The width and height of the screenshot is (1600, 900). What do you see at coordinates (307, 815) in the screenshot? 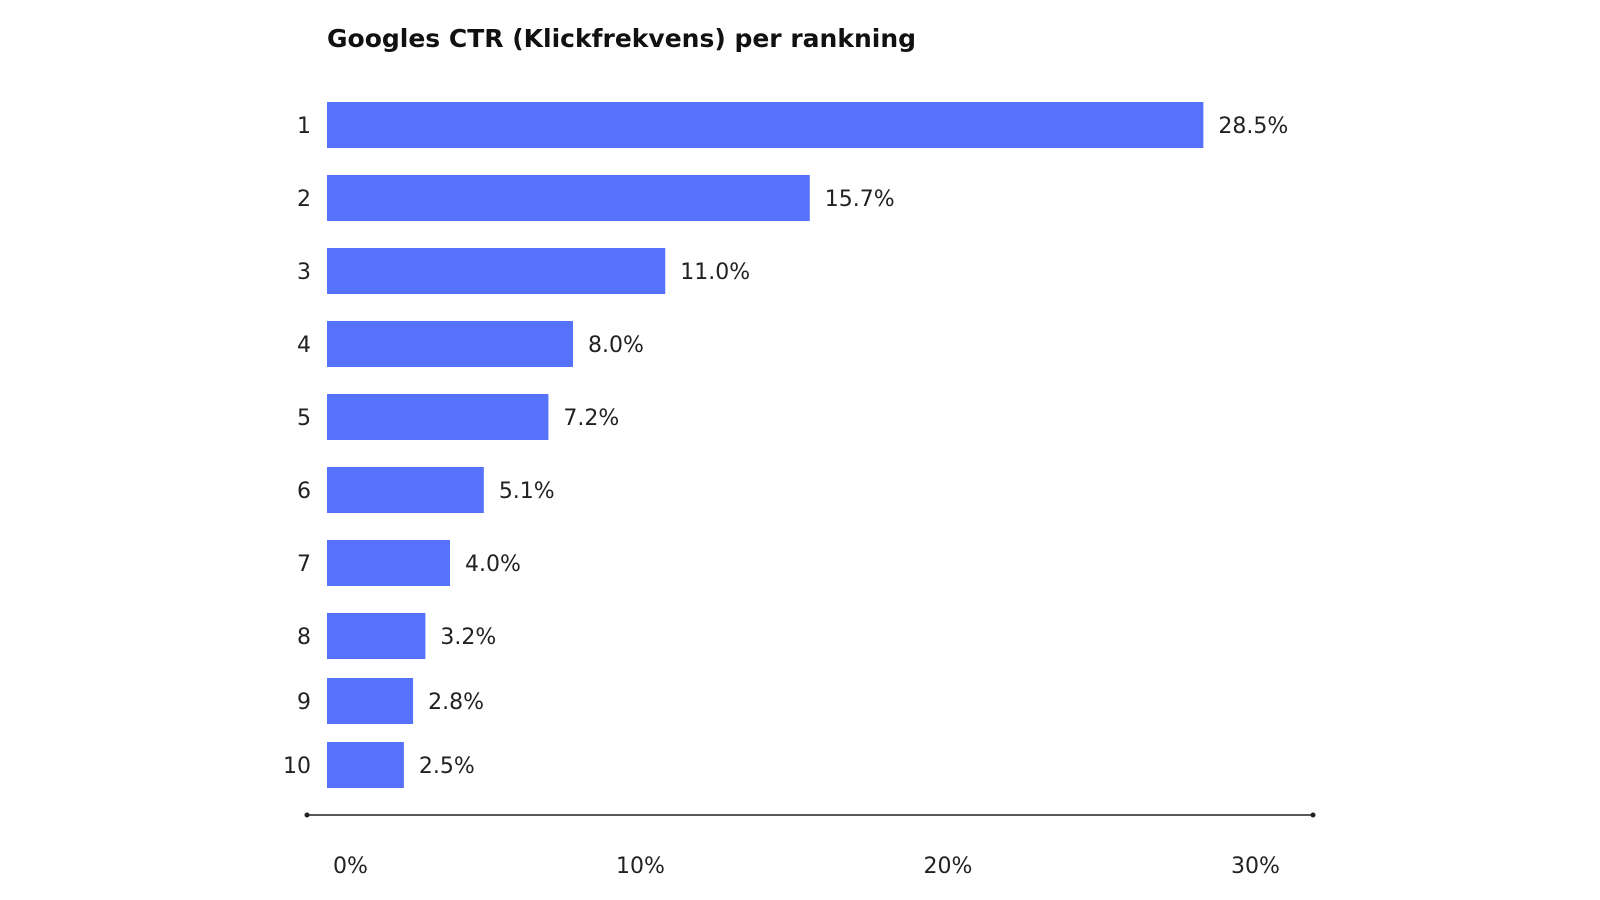
I see `x-axis-start-dot` at bounding box center [307, 815].